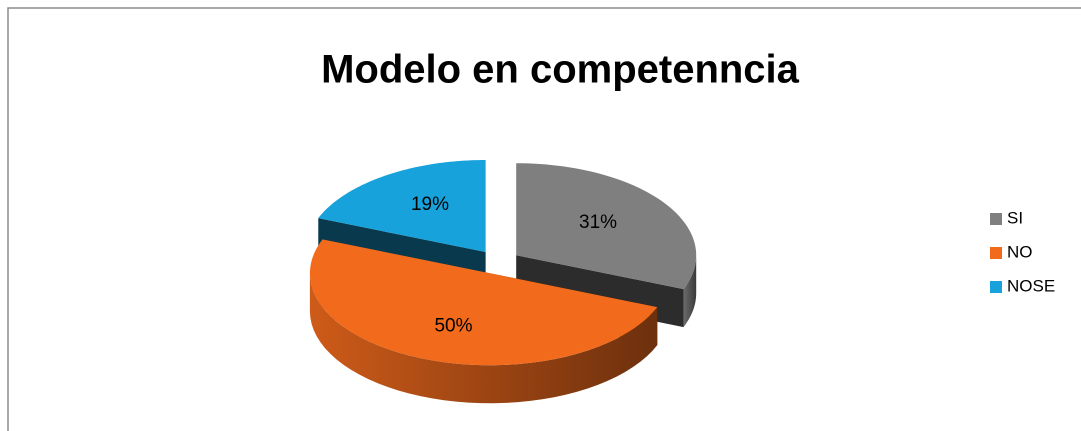  I want to click on data-label: 31%, so click(598, 222).